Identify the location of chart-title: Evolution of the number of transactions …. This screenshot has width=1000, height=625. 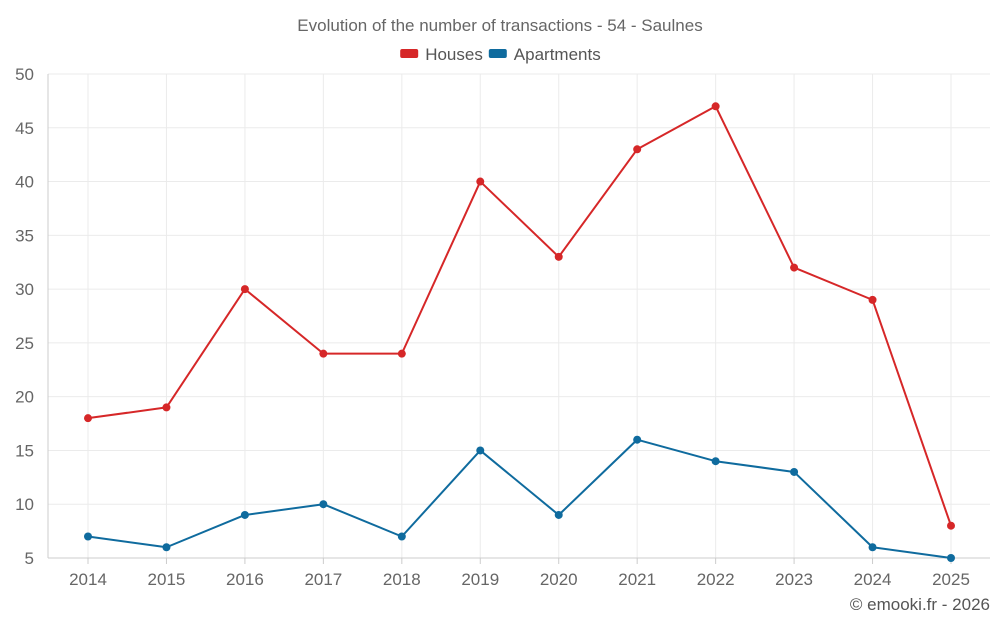
(499, 25).